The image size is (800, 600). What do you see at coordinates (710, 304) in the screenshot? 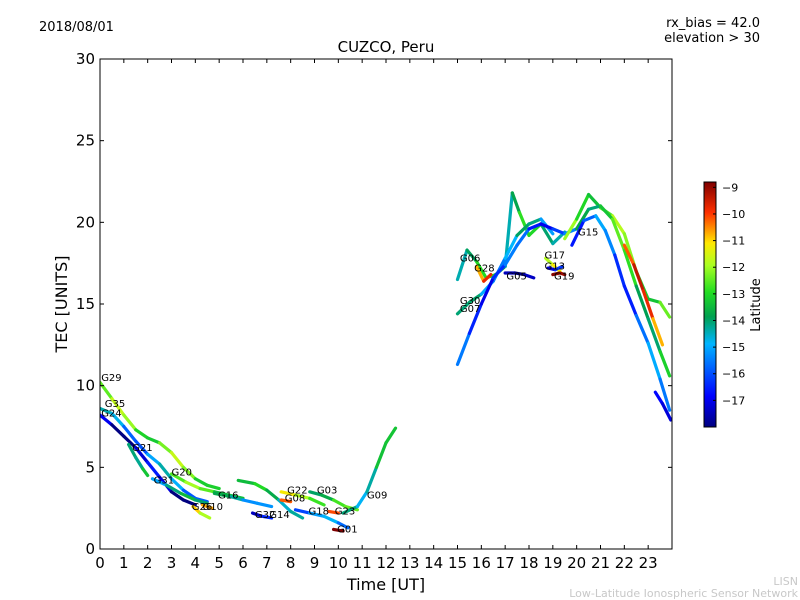
I see `colorbar` at bounding box center [710, 304].